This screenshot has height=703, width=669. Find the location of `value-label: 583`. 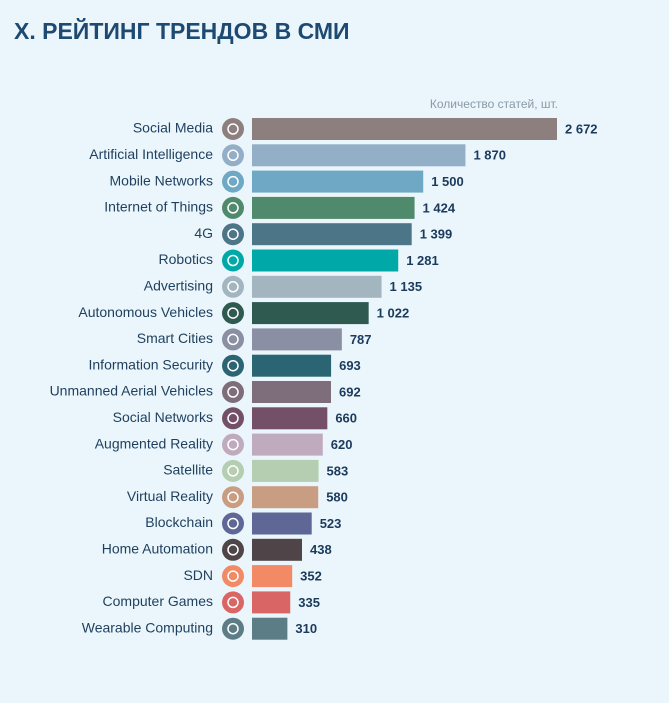

value-label: 583 is located at coordinates (338, 470).